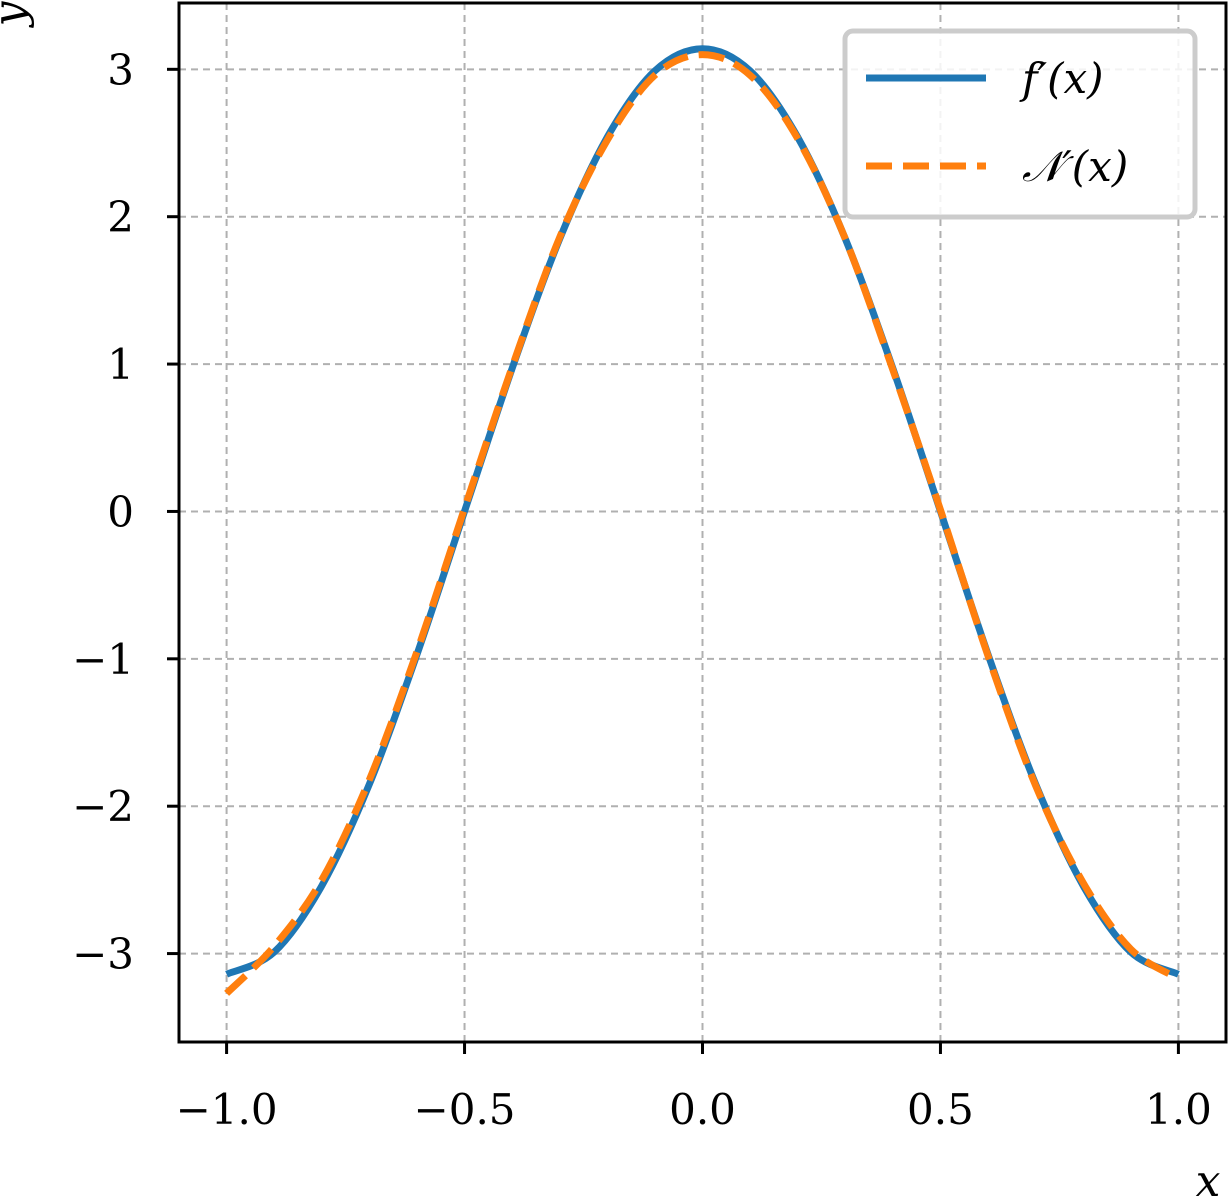 The width and height of the screenshot is (1228, 1200). Describe the element at coordinates (1178, 1109) in the screenshot. I see `x-tick-label: 1.0` at that location.